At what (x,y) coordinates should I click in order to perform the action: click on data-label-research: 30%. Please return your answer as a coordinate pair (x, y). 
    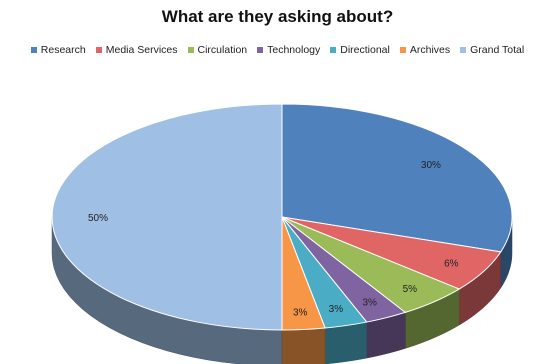
    Looking at the image, I should click on (431, 165).